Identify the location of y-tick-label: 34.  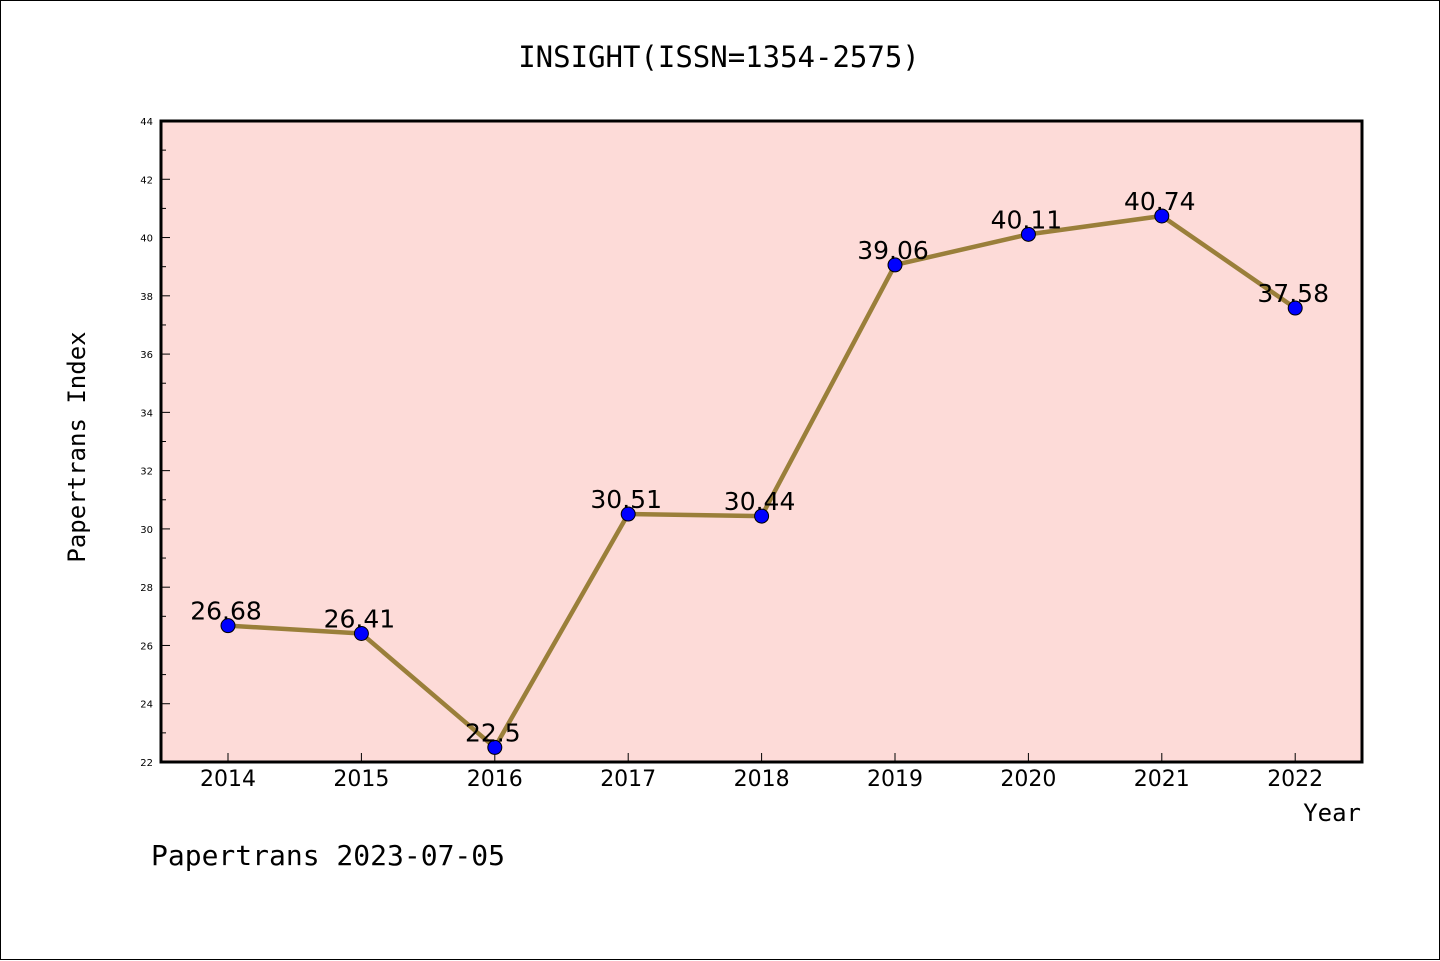
(146, 413).